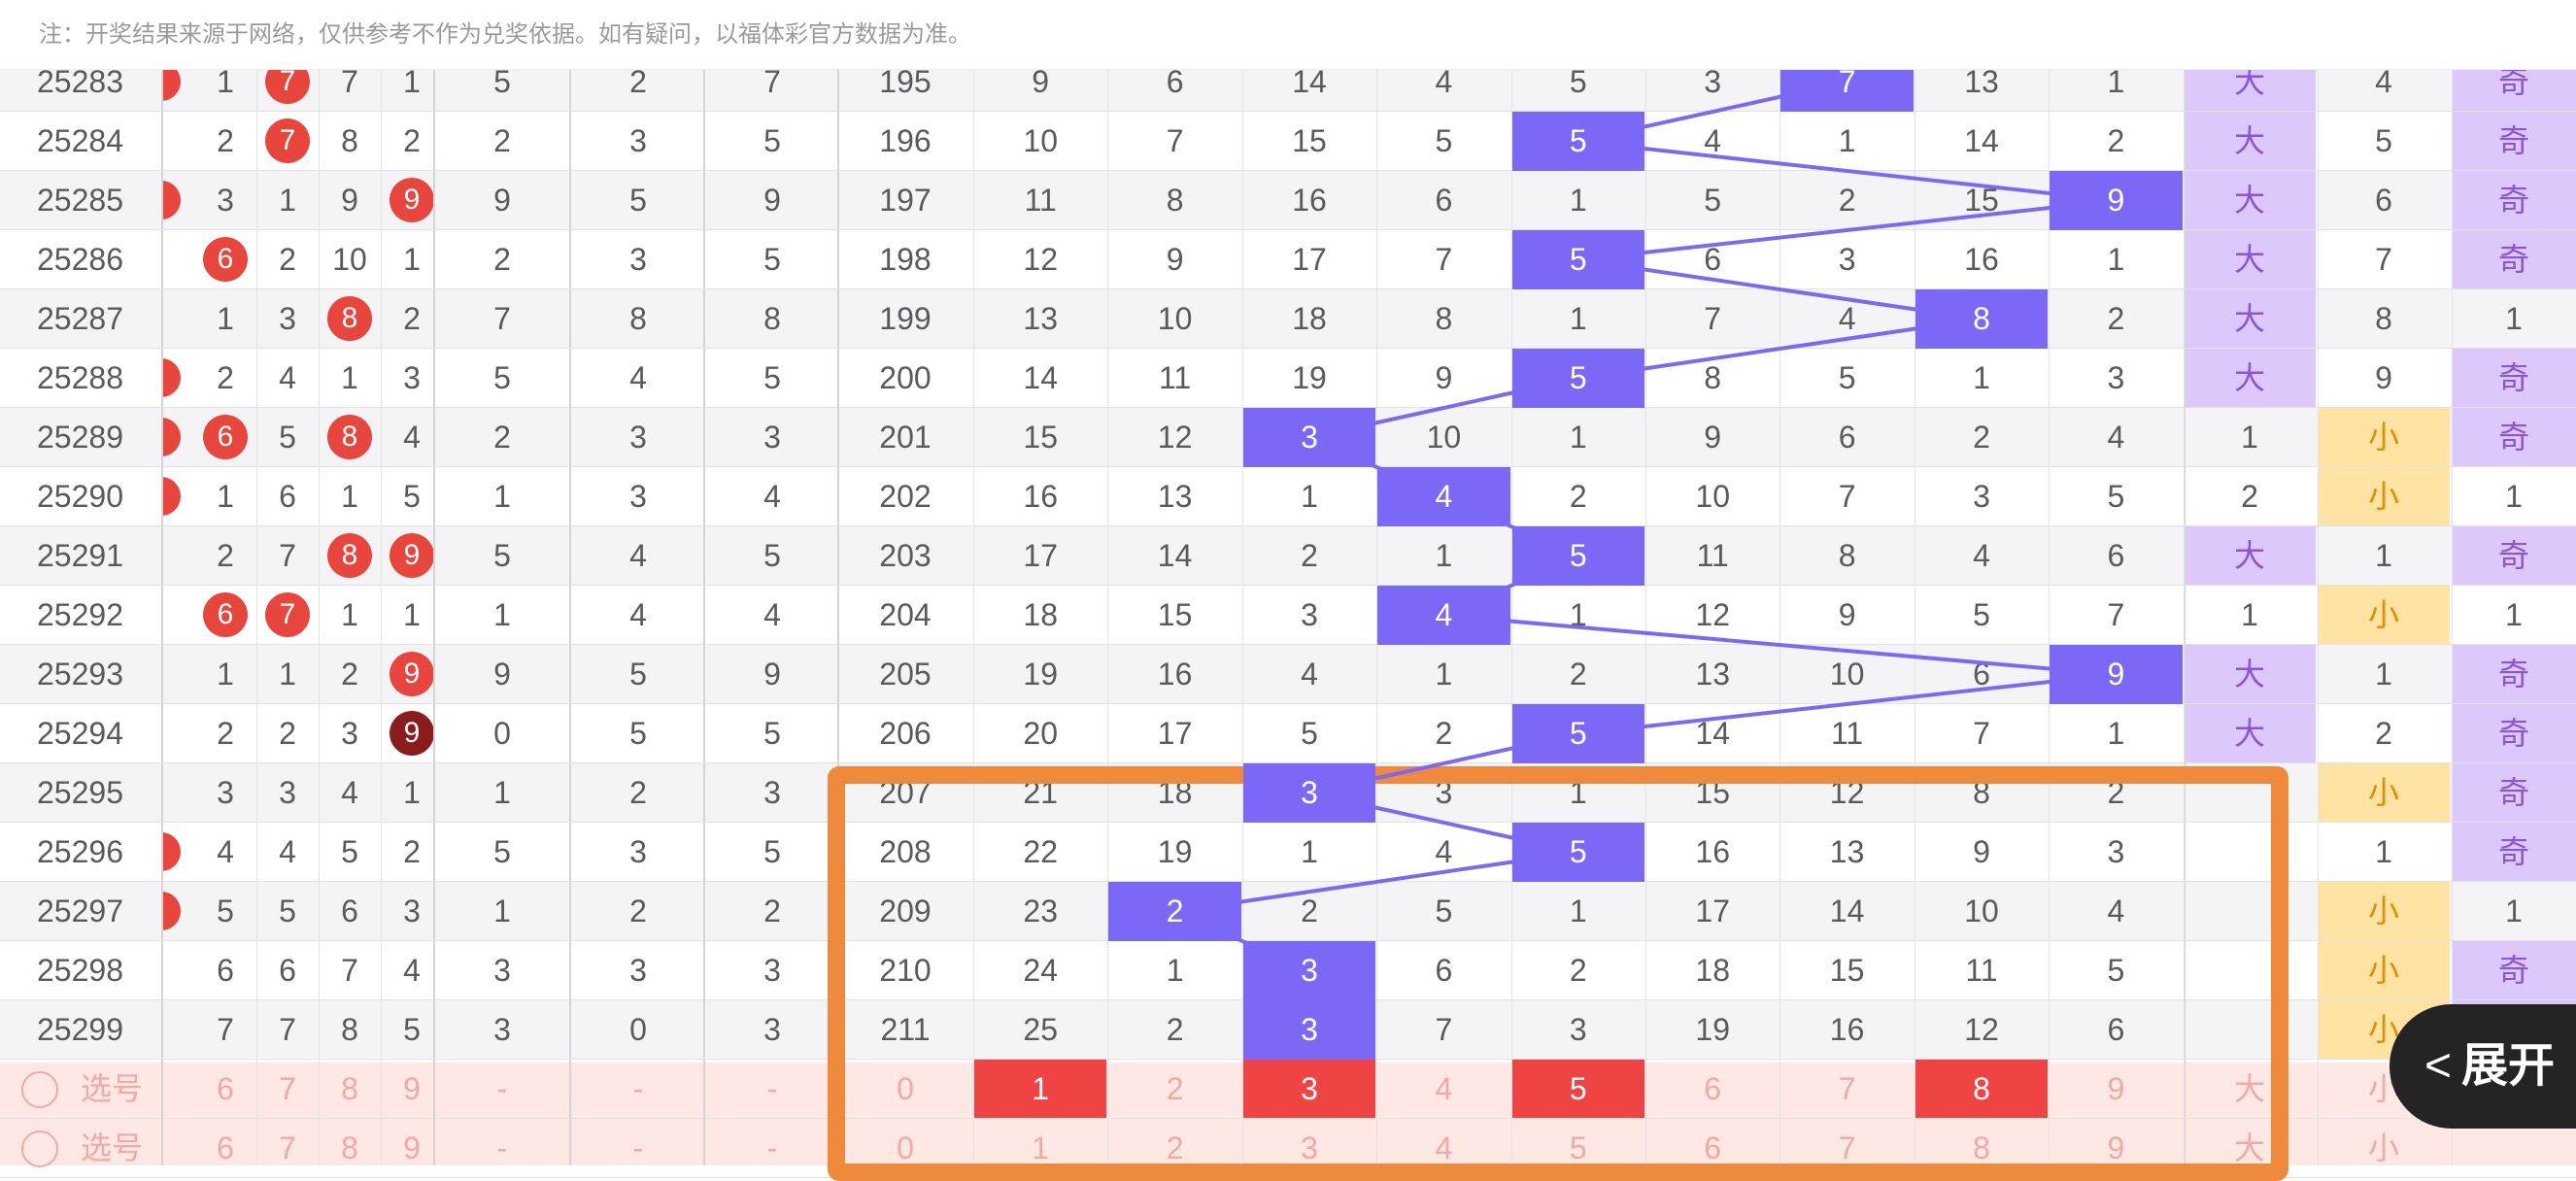  Describe the element at coordinates (1288, 733) in the screenshot. I see `table-row: 25294 2 2 3 9 0 5 5 206 20 17 5 2 5 14 11 7 1 大 2 奇` at that location.